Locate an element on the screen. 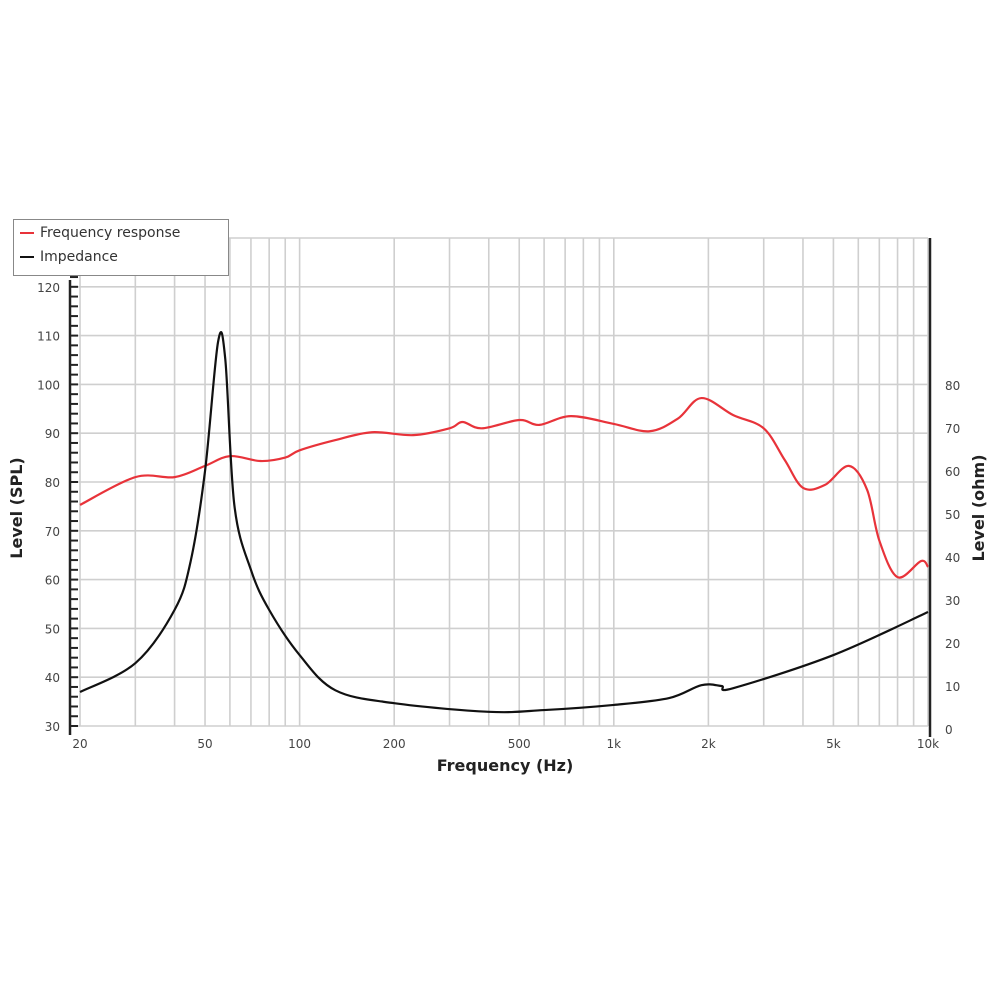  y2-tick-label: 20 is located at coordinates (952, 644).